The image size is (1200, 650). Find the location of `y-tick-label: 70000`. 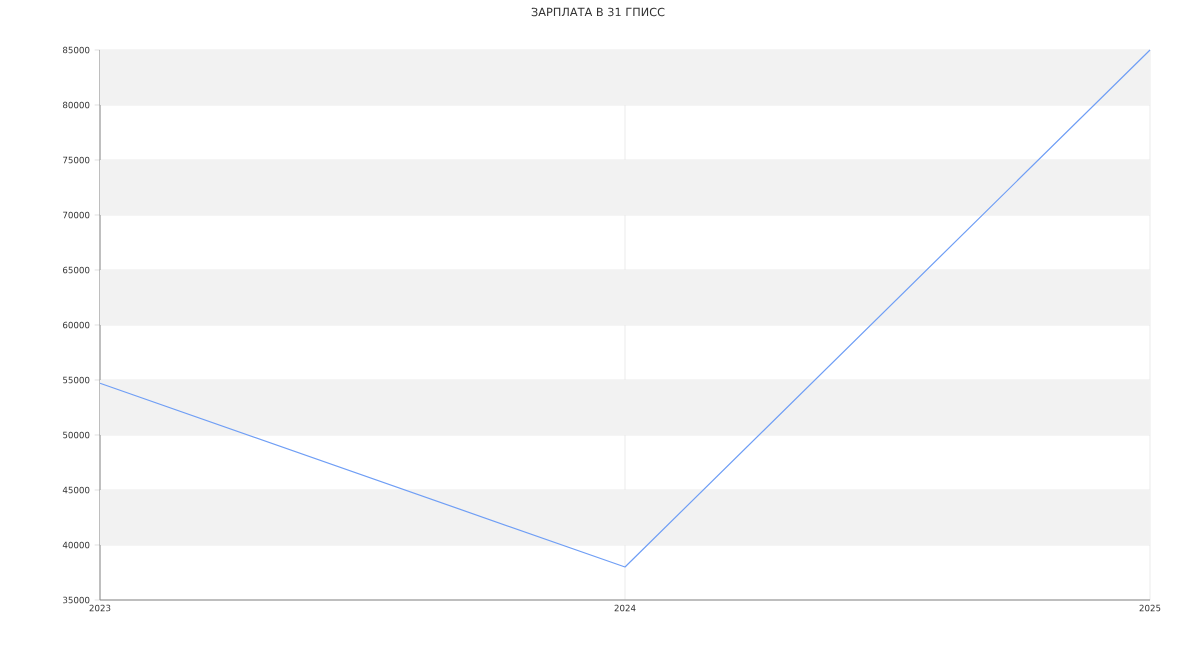

y-tick-label: 70000 is located at coordinates (76, 215).